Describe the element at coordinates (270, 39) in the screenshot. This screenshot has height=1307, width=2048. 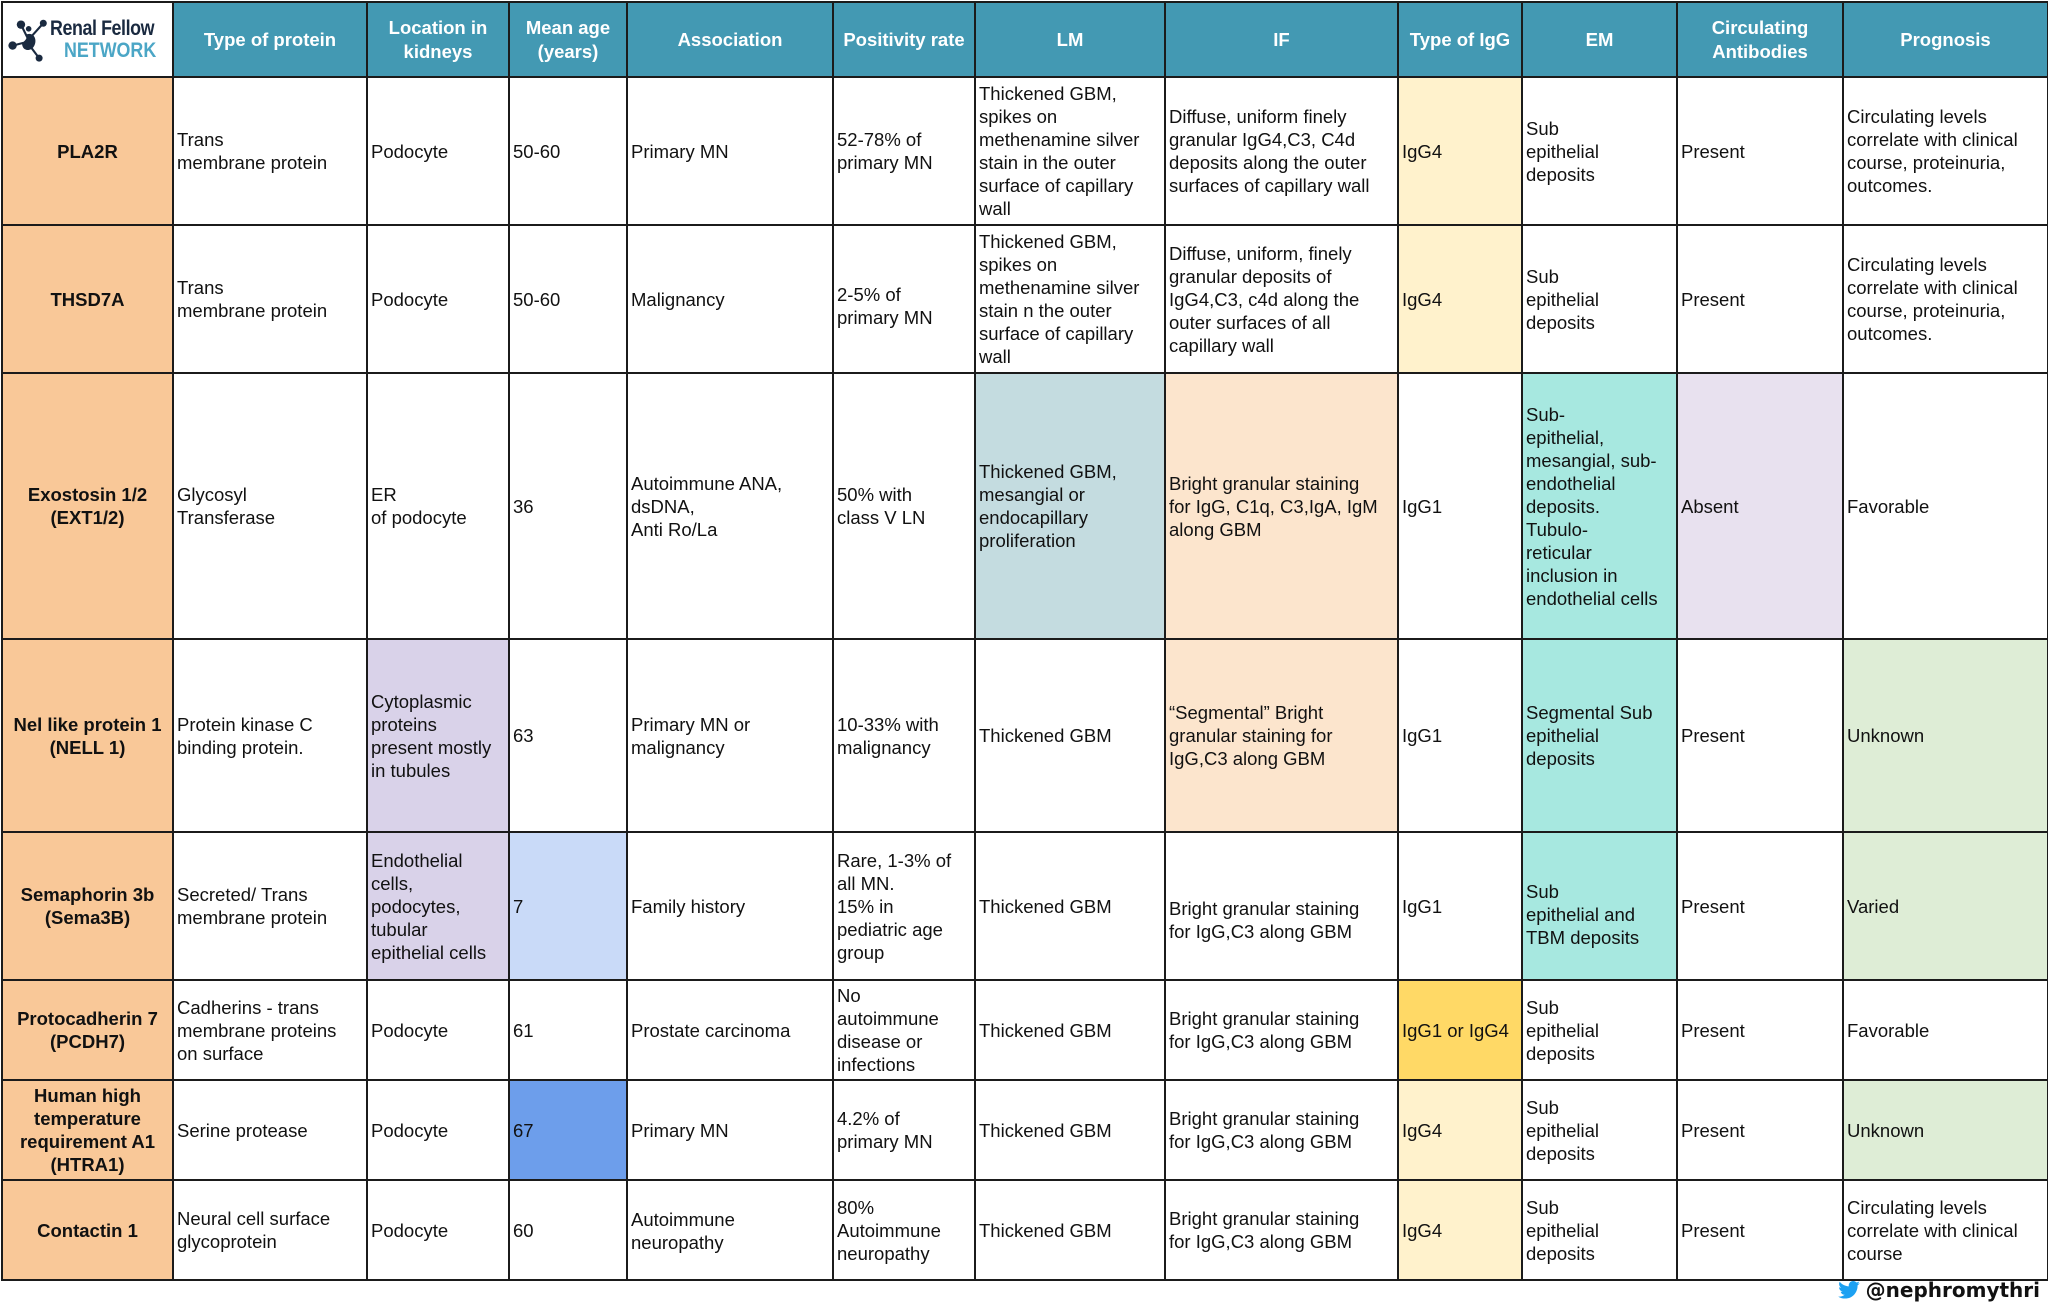
I see `col-header-type: Type of protein` at that location.